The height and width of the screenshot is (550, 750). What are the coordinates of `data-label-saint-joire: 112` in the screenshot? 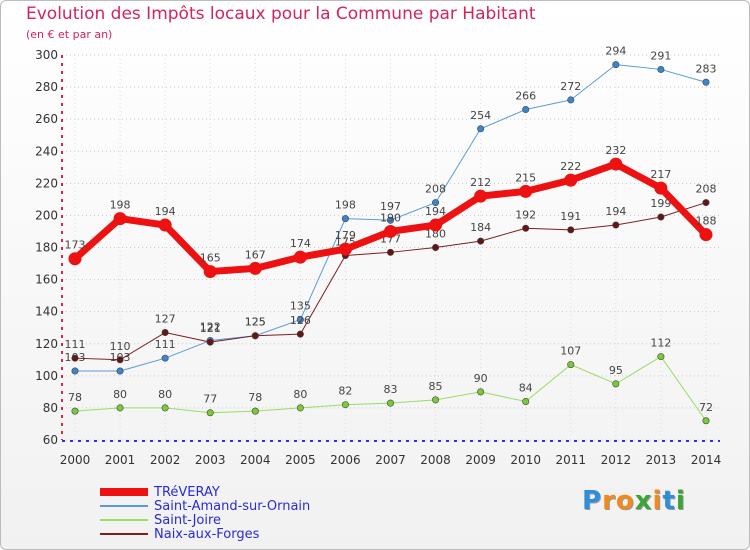 It's located at (660, 343).